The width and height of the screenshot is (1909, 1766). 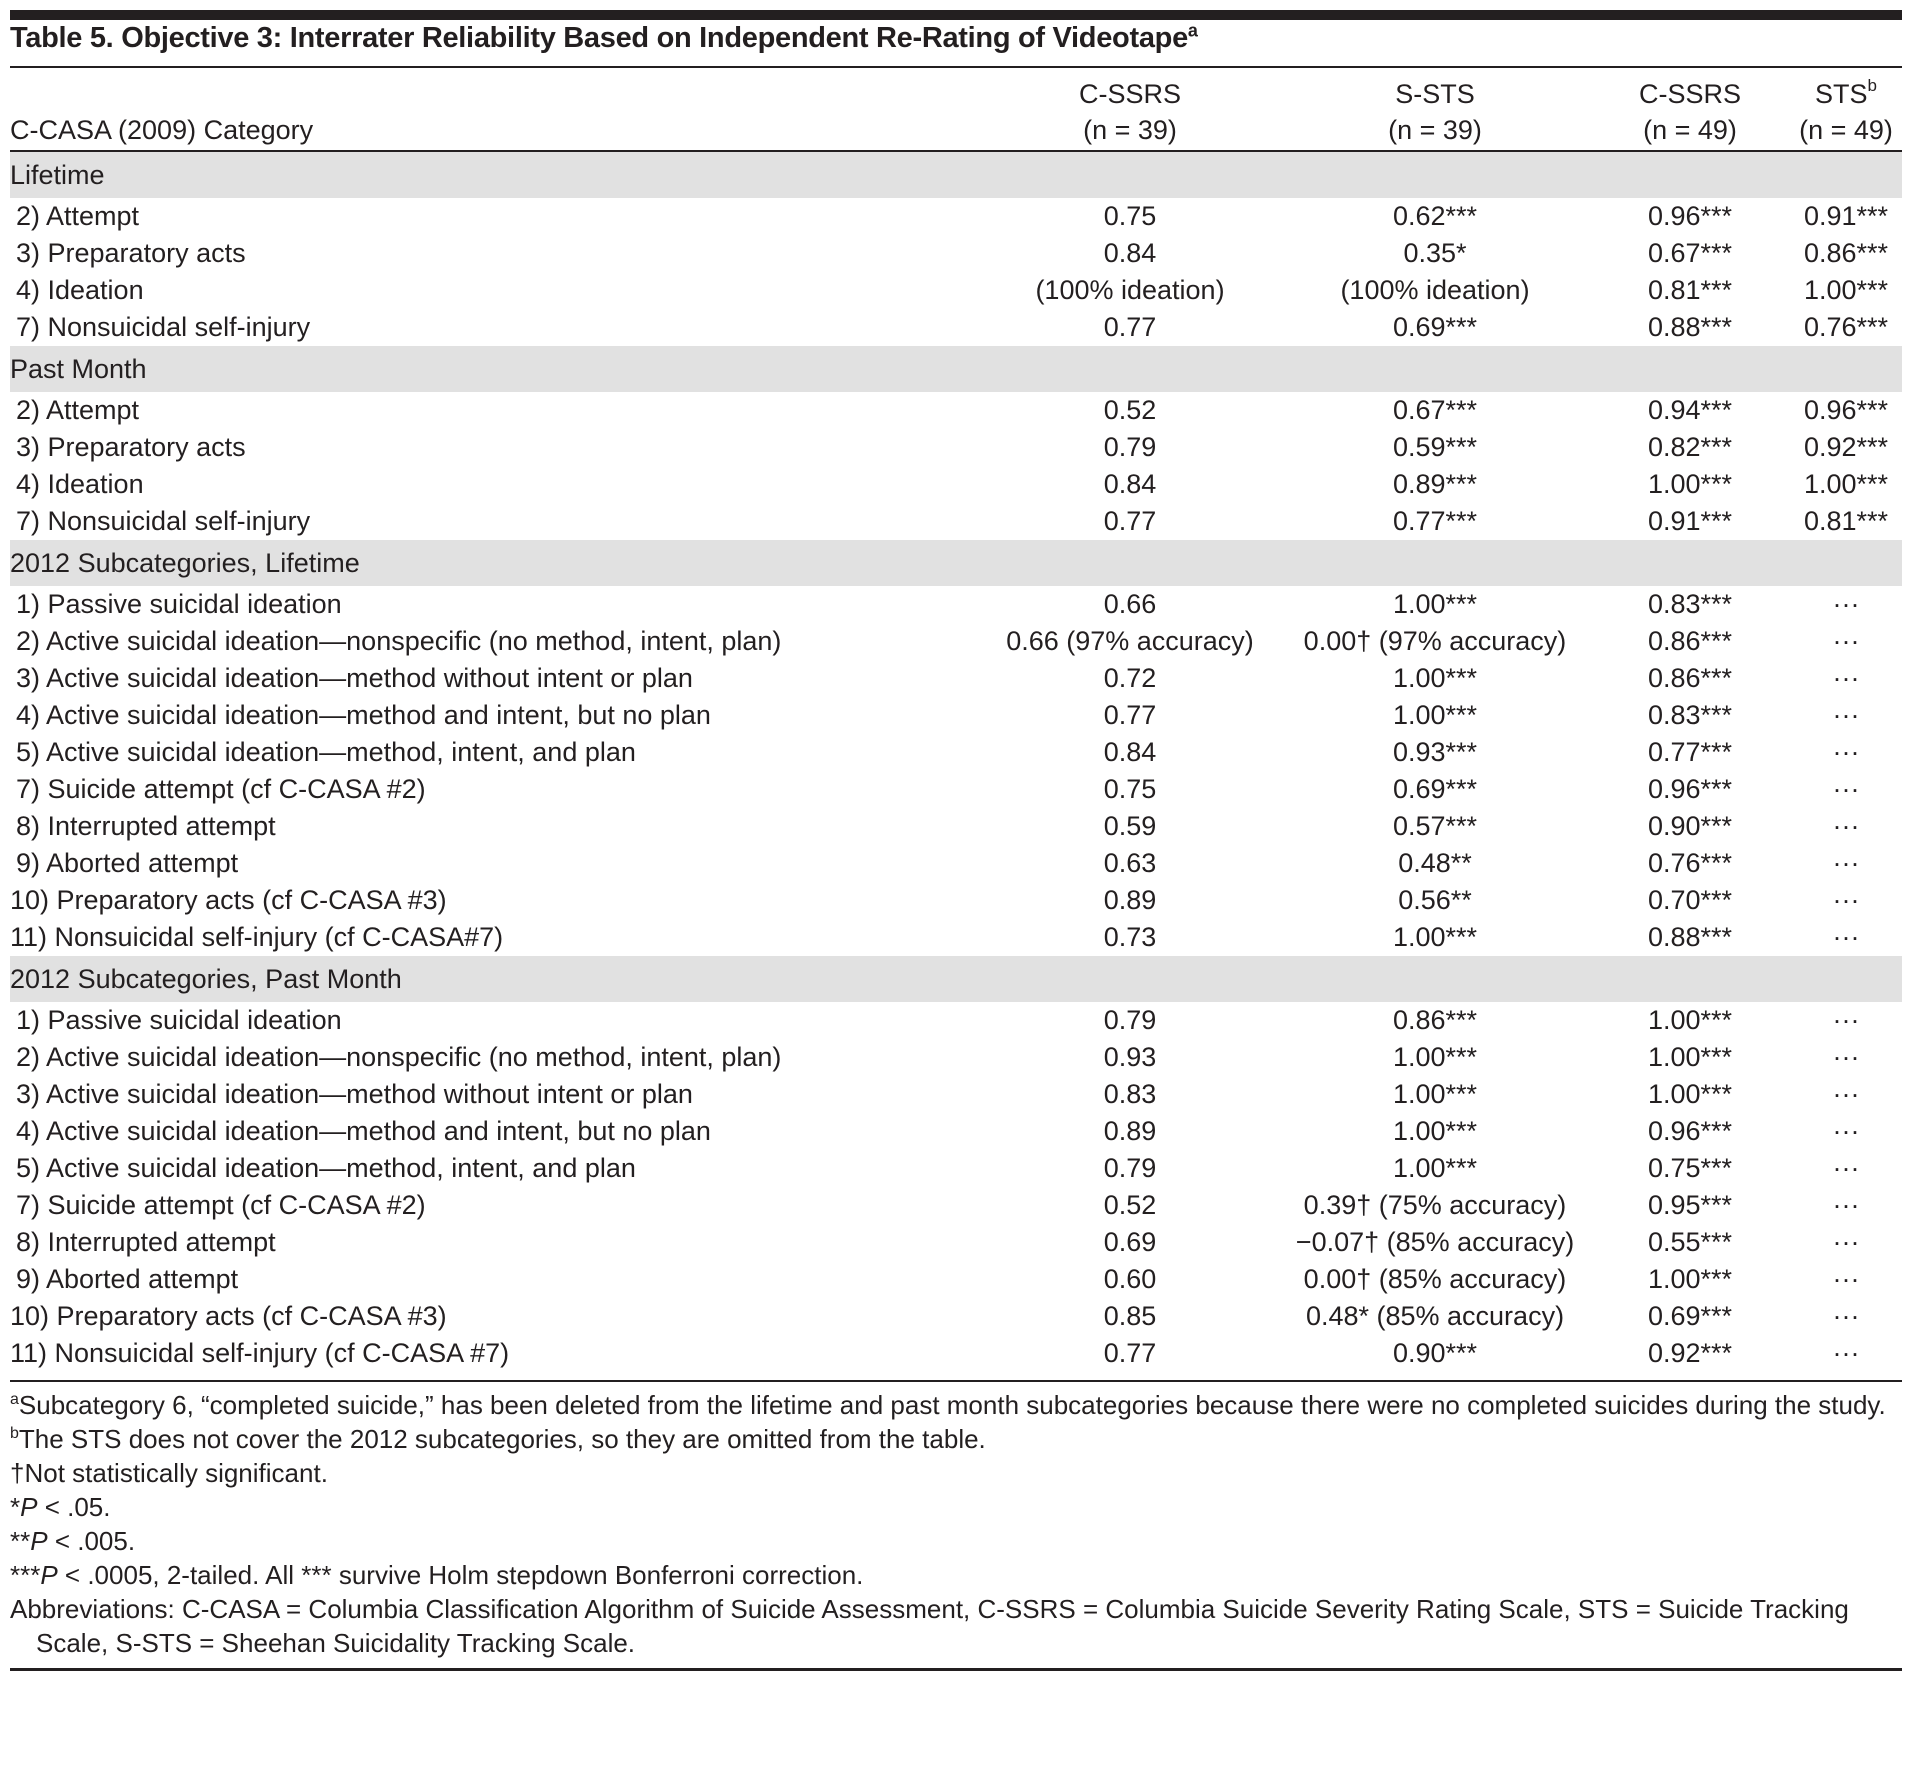 What do you see at coordinates (1130, 789) in the screenshot?
I see `value-cell: 0.75` at bounding box center [1130, 789].